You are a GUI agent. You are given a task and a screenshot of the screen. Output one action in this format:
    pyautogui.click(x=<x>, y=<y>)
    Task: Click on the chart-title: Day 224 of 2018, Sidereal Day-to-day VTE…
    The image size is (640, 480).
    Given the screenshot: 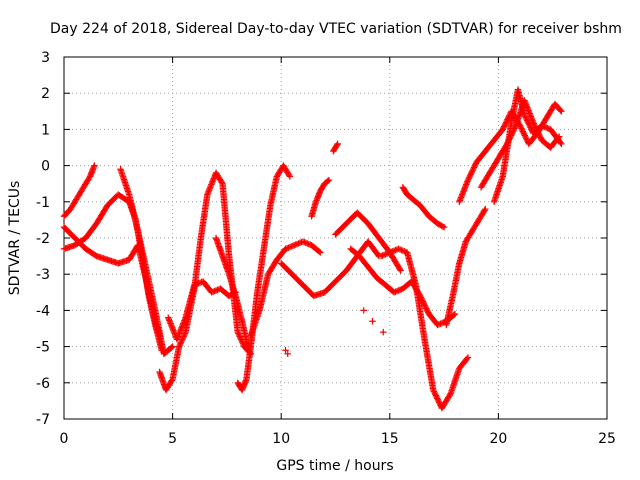 What is the action you would take?
    pyautogui.click(x=336, y=29)
    